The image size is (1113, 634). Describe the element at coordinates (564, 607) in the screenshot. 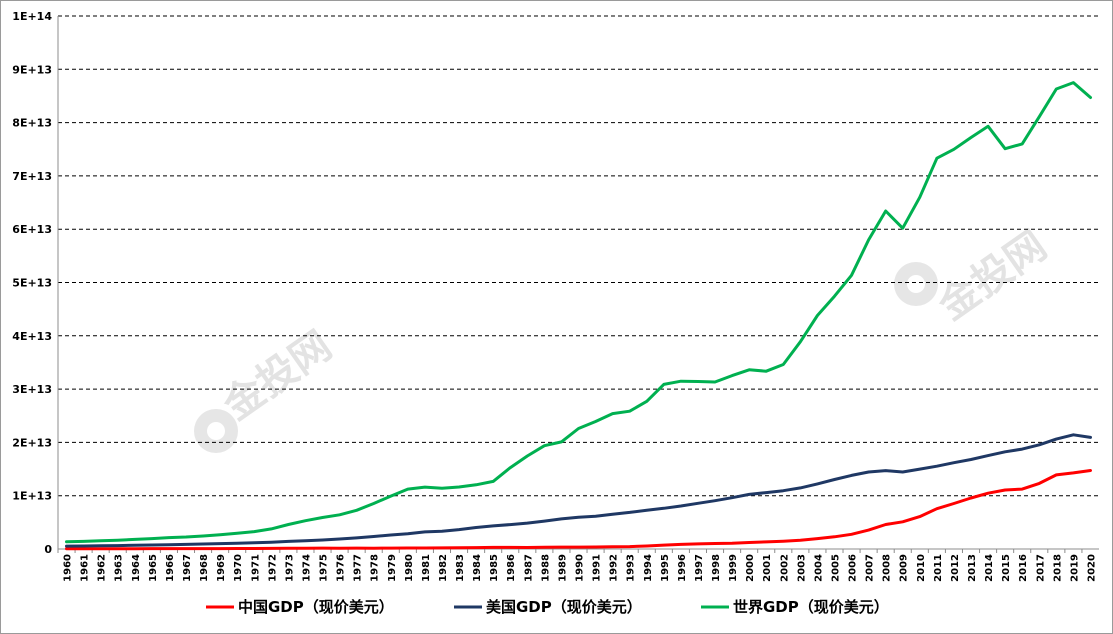

I see `legend-label: 美国GDP（现价美元）` at that location.